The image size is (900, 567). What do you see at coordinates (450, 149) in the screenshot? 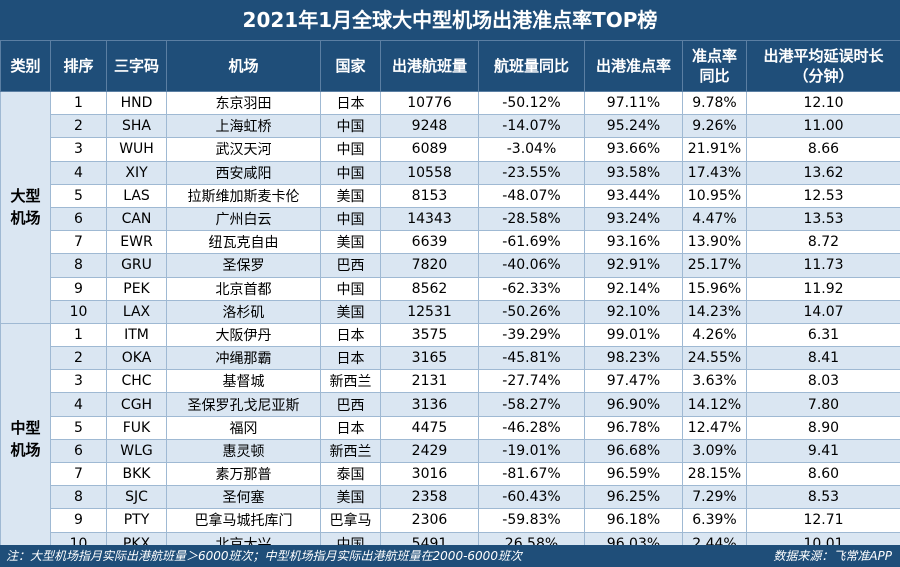
I see `table-row: 3 WUH 武汉天河 中国 6089 -3.04% 93.66% 21.91% 8.66` at bounding box center [450, 149].